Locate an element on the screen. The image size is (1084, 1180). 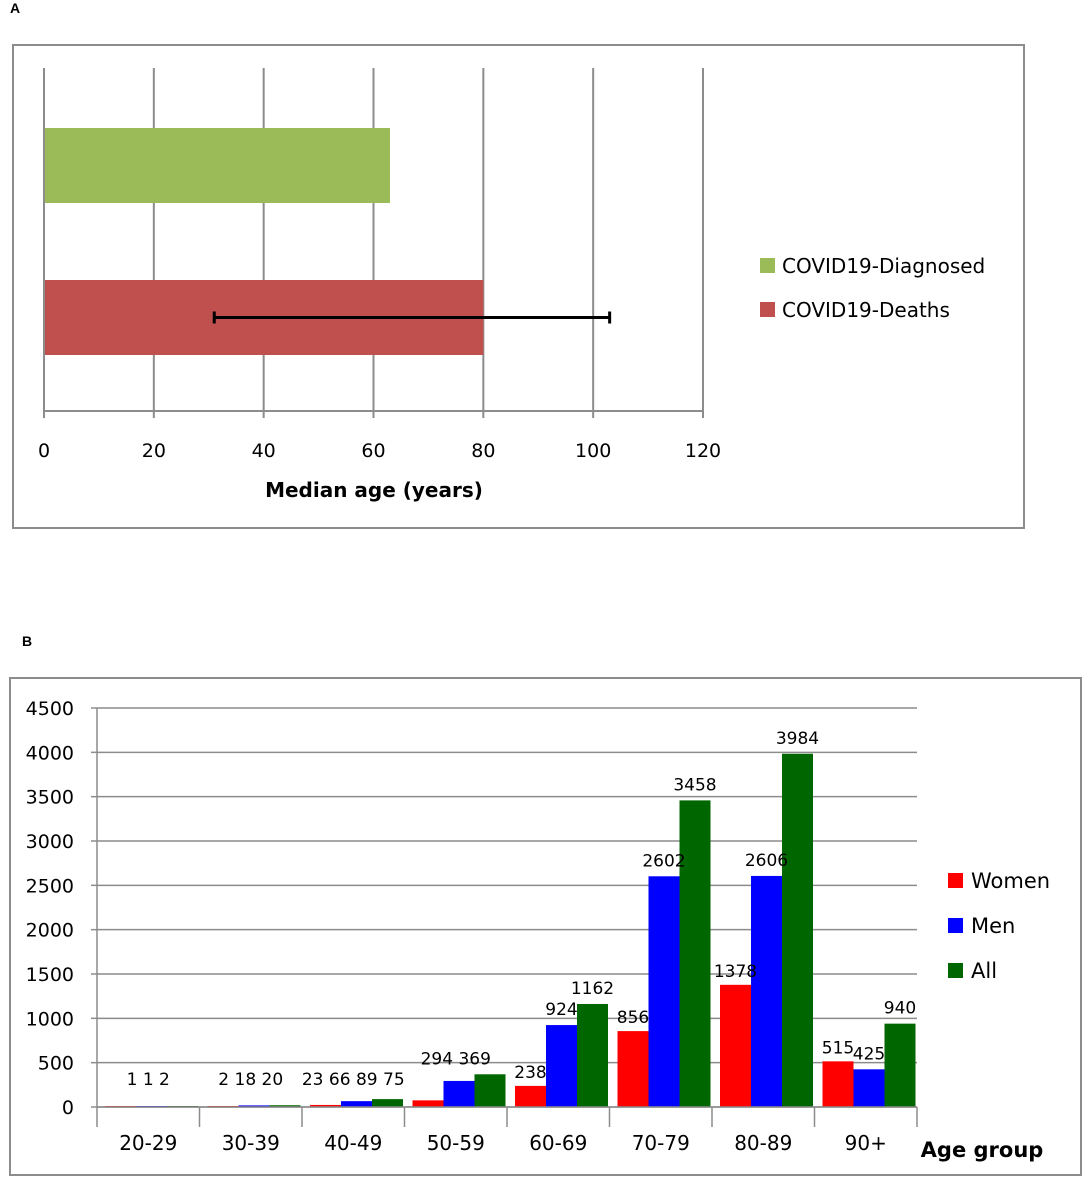
data-label: 66 is located at coordinates (337, 1080).